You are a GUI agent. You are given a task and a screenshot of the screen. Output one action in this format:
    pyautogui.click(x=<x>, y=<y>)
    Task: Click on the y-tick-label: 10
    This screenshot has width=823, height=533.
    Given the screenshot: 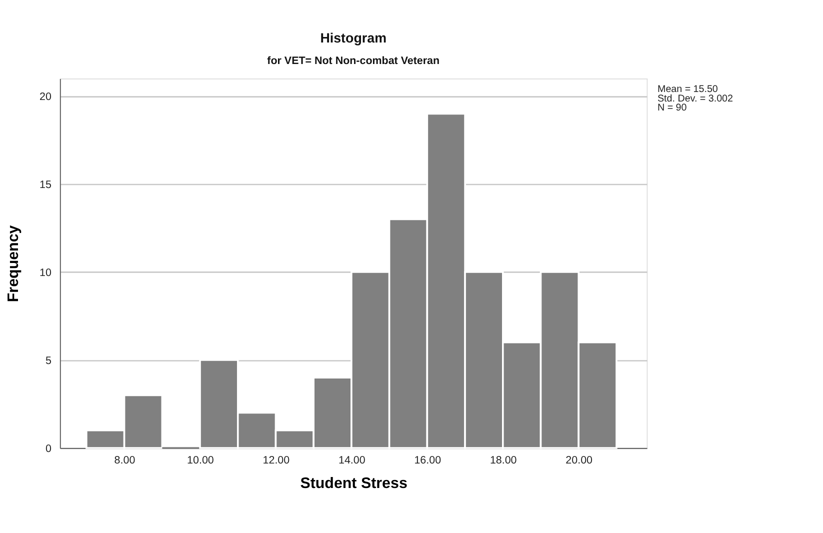 What is the action you would take?
    pyautogui.click(x=46, y=273)
    